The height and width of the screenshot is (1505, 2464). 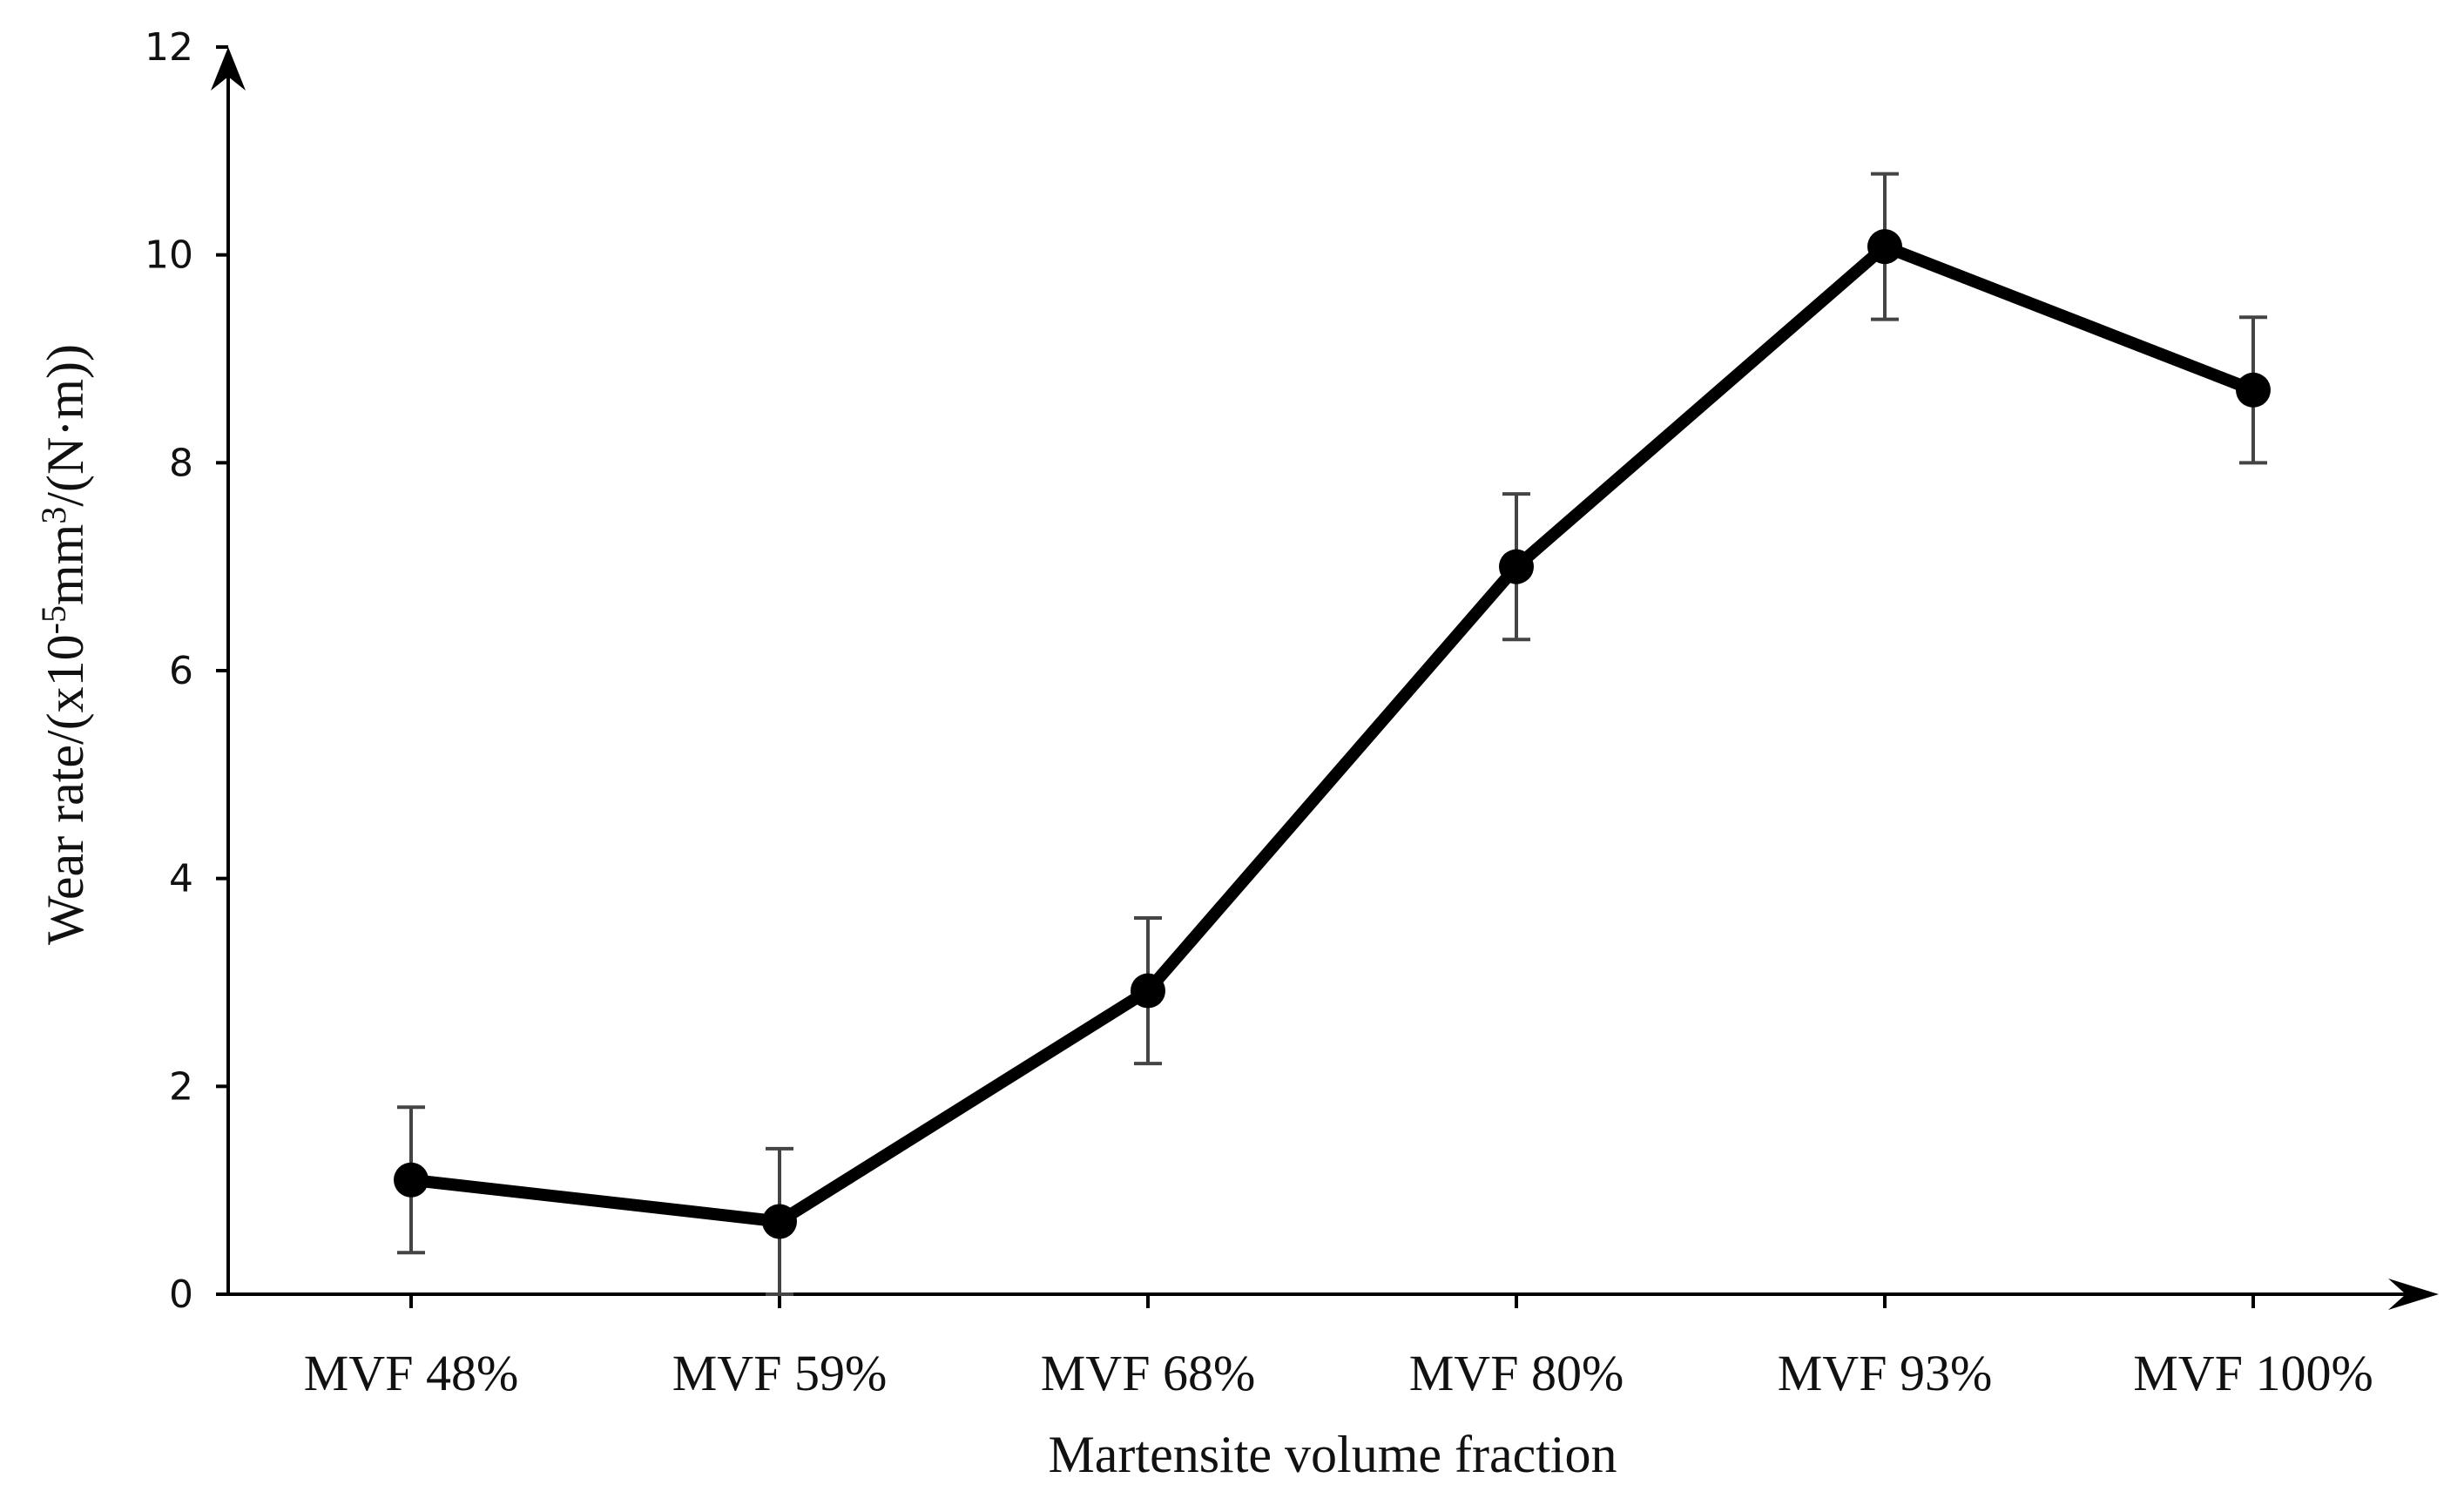 What do you see at coordinates (65, 425) in the screenshot?
I see `y-axis-title-suffix: /(N·m))` at bounding box center [65, 425].